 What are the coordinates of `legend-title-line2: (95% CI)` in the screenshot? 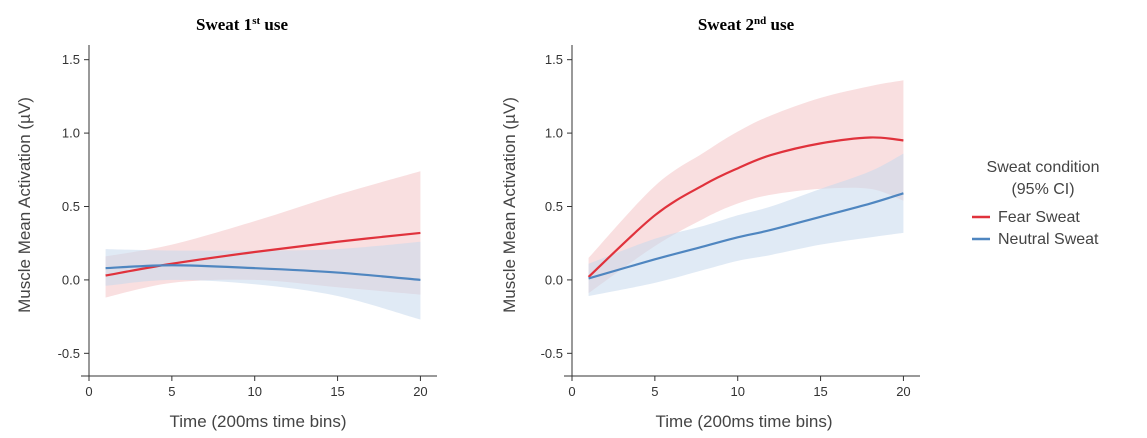 It's located at (1042, 189).